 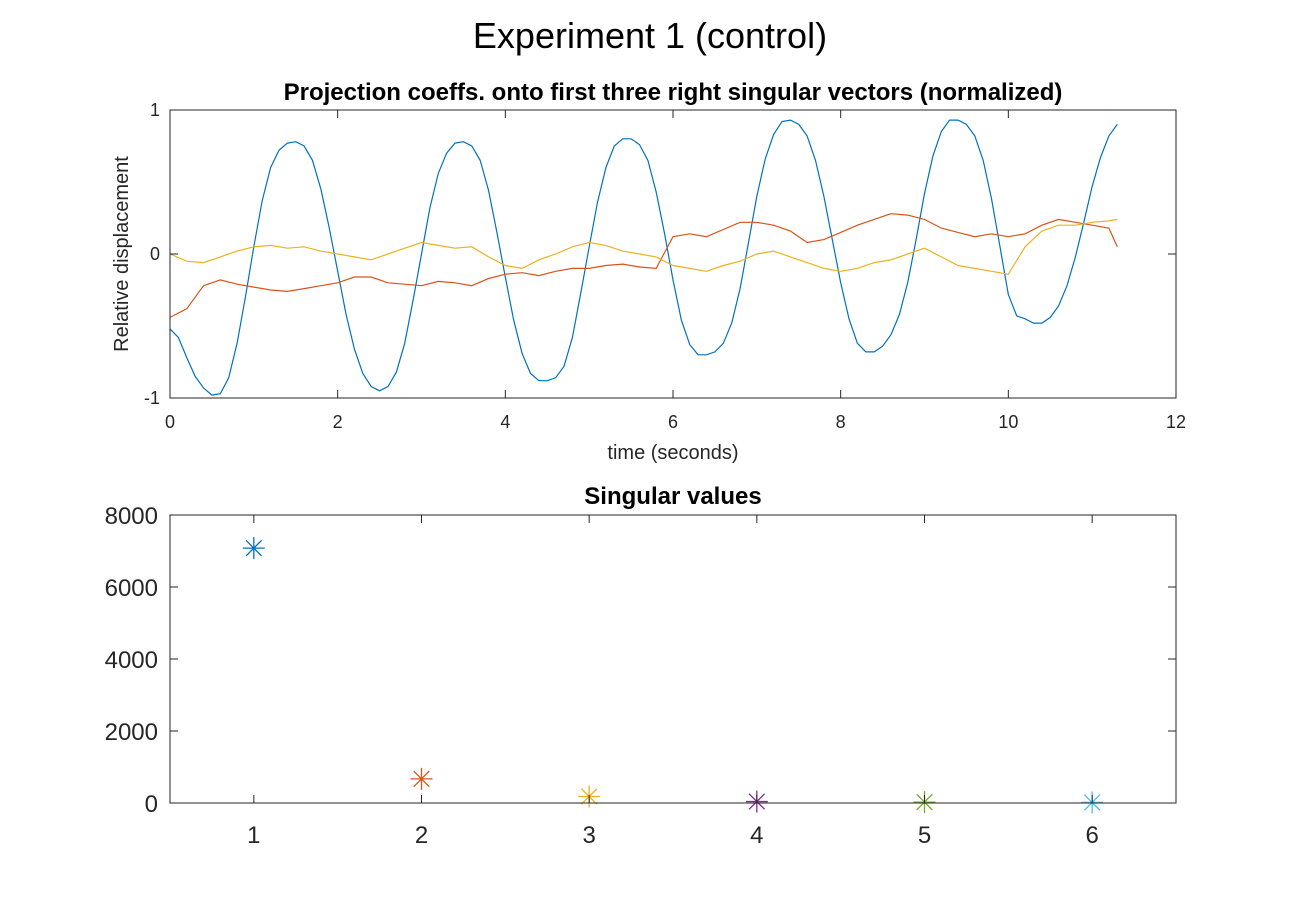 I want to click on x-tick-label: 5, so click(x=924, y=835).